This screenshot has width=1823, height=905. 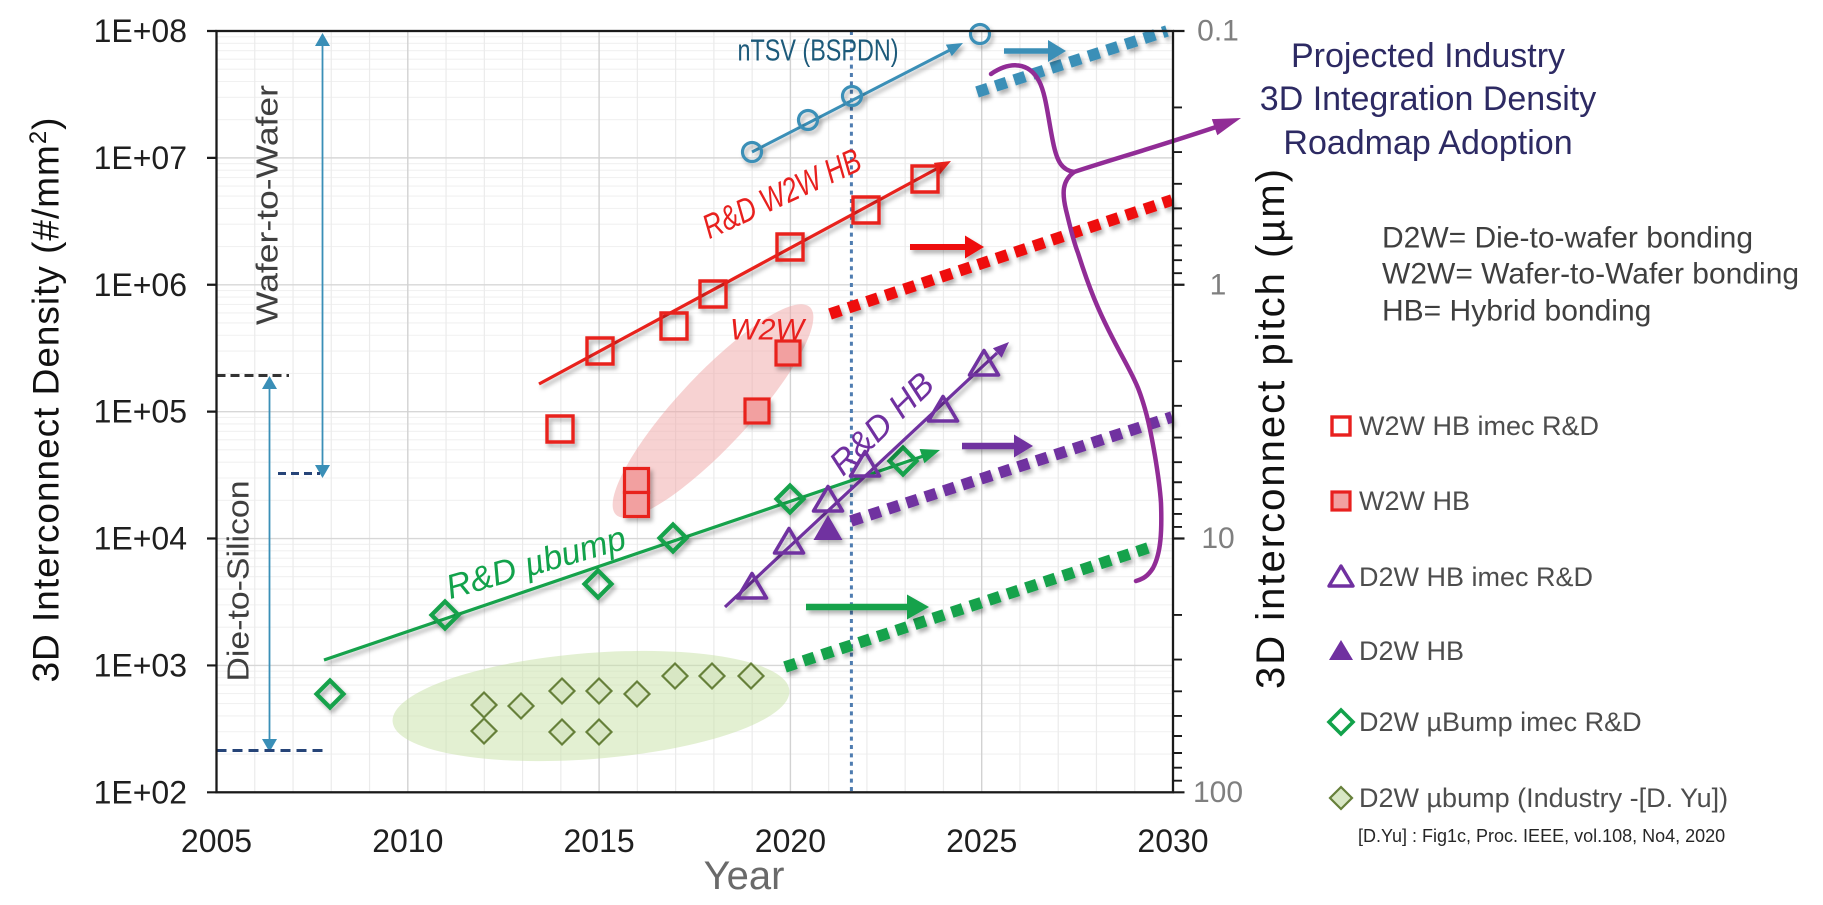 What do you see at coordinates (1218, 284) in the screenshot?
I see `svg-text: 1` at bounding box center [1218, 284].